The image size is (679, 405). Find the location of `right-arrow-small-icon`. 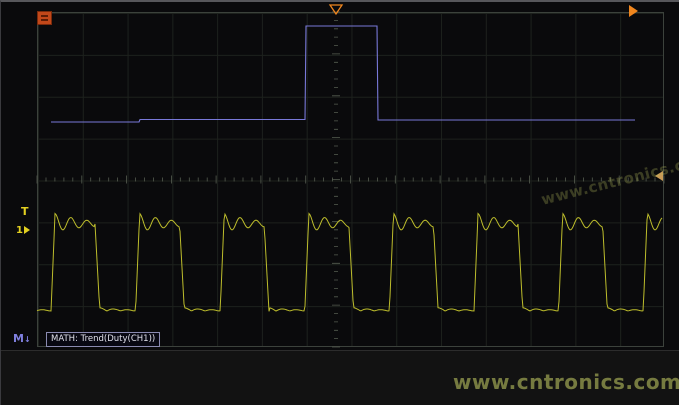

right-arrow-small-icon is located at coordinates (26, 230).